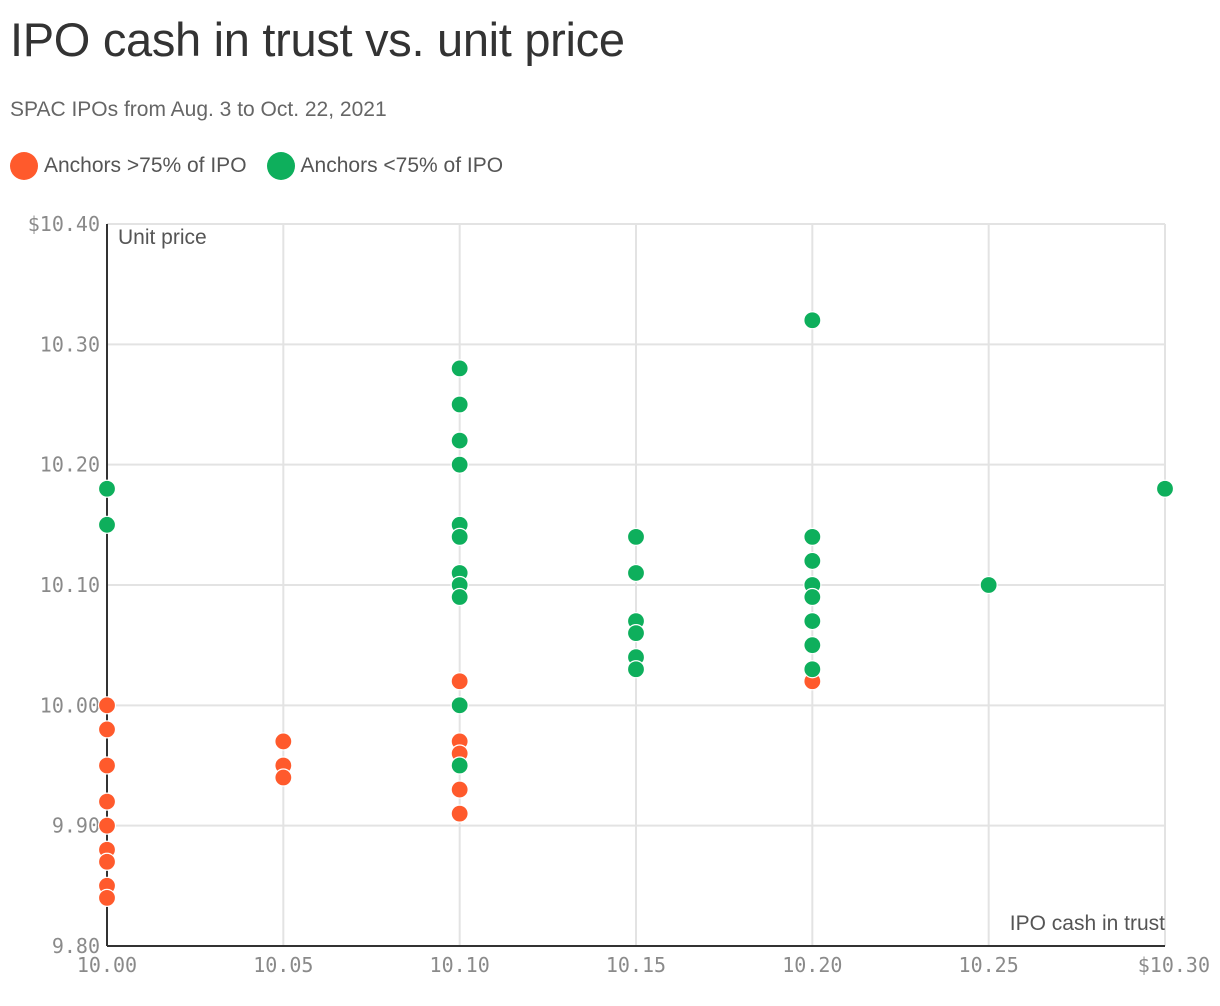 This screenshot has width=1220, height=1006. Describe the element at coordinates (24, 166) in the screenshot. I see `legend-swatch-orange` at that location.